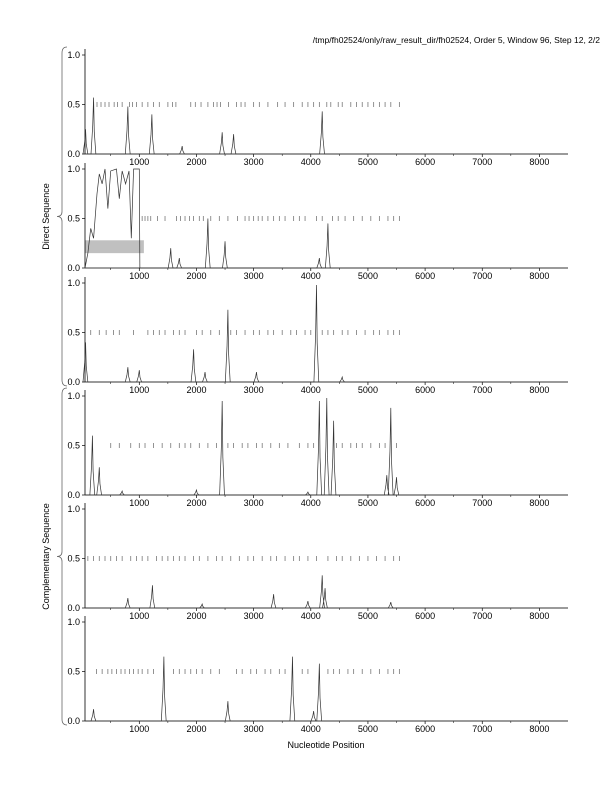  Describe the element at coordinates (325, 745) in the screenshot. I see `x-axis-label: Nucleotide Position` at that location.